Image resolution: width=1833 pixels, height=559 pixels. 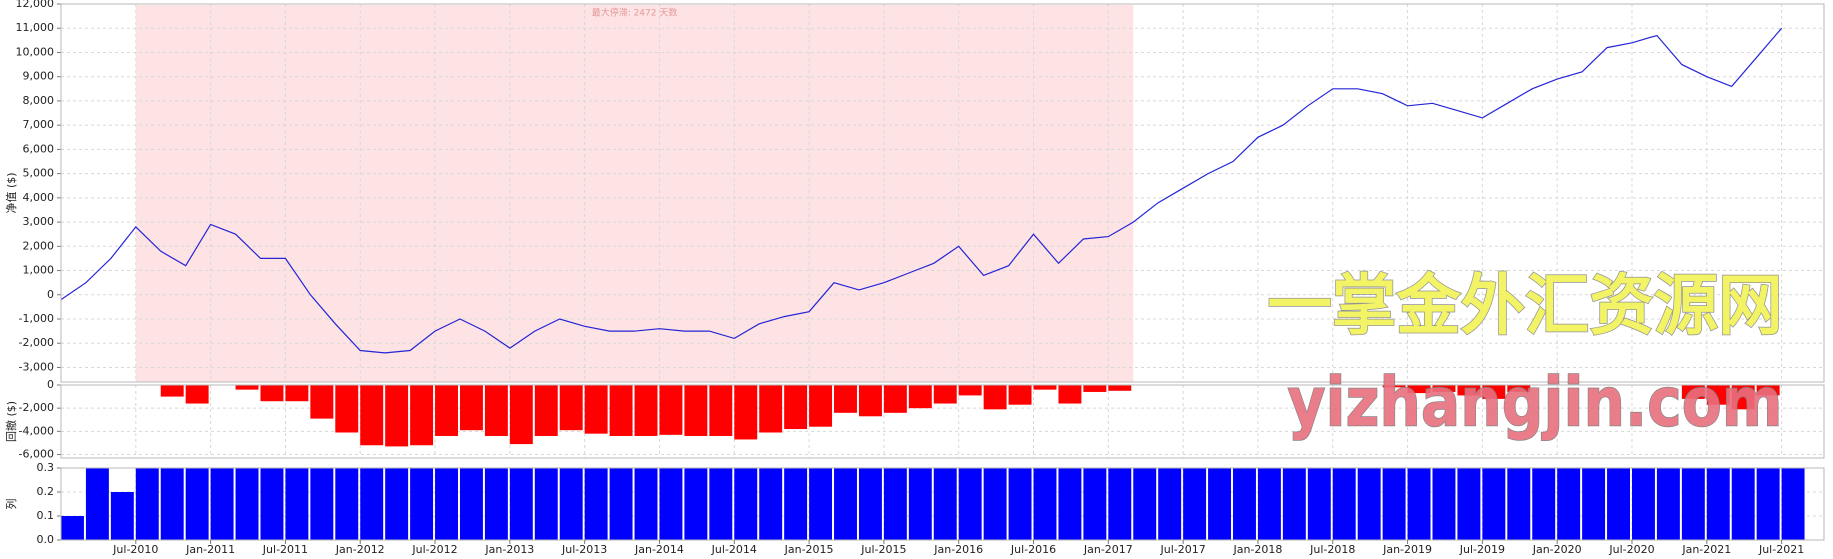 What do you see at coordinates (39, 270) in the screenshot?
I see `y-tick-label: 1,000` at bounding box center [39, 270].